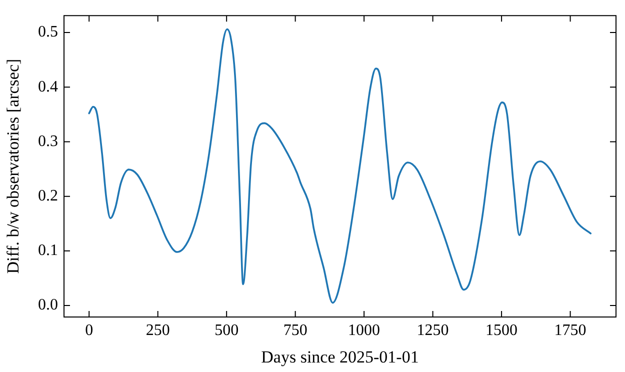 The image size is (625, 372). I want to click on y-tick-label: 0.5, so click(48, 32).